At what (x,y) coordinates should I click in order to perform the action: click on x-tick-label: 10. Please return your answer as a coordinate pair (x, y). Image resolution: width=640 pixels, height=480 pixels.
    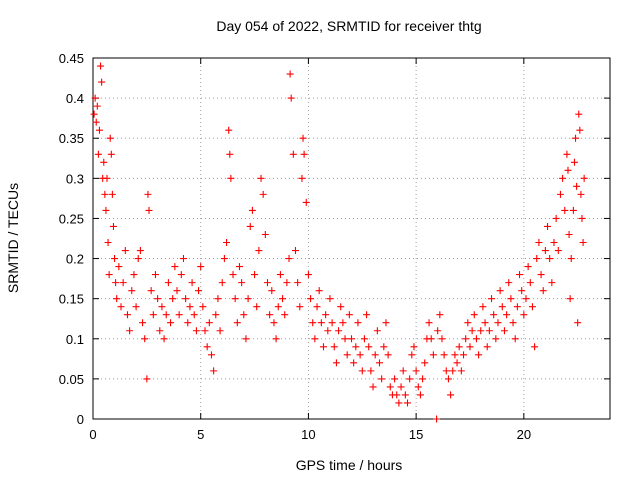
    Looking at the image, I should click on (308, 434).